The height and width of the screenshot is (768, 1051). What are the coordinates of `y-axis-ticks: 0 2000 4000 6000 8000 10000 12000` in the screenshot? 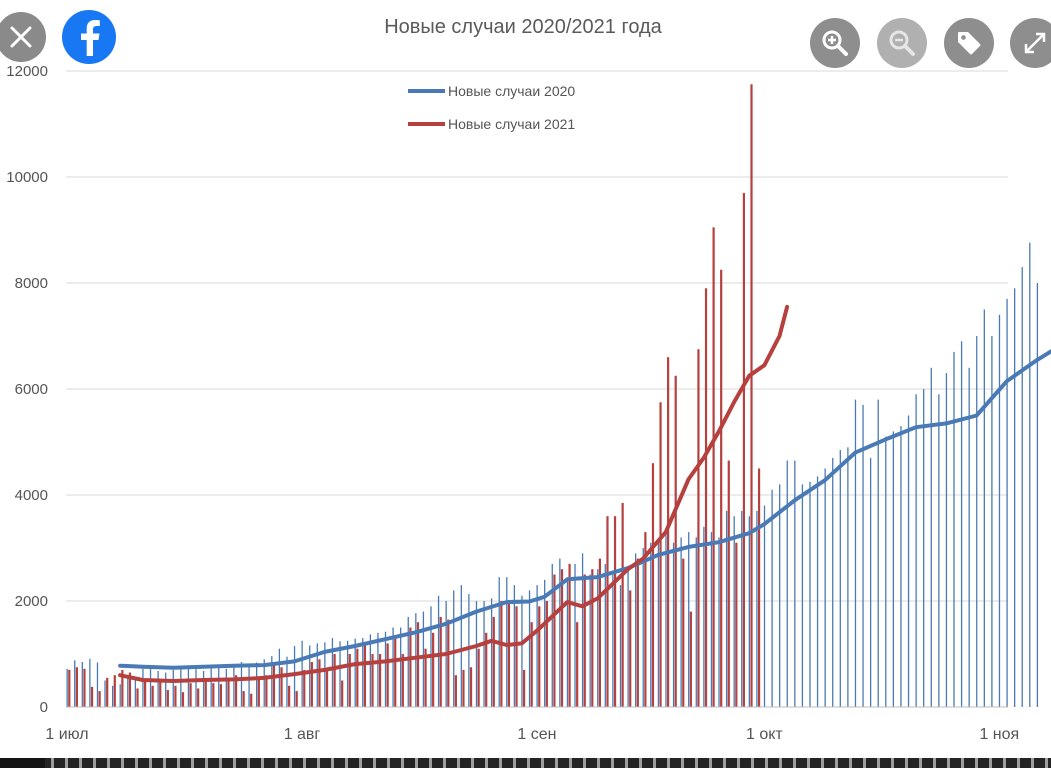 It's located at (27, 389).